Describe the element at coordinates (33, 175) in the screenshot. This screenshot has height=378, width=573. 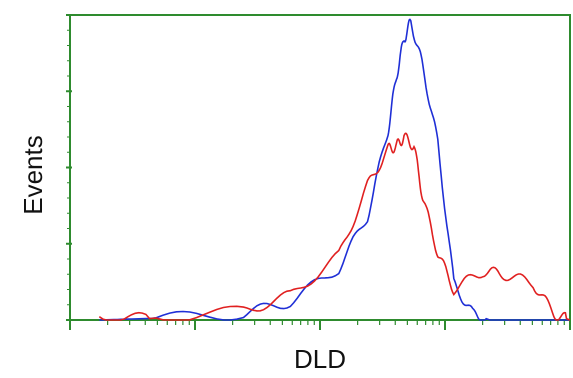
I see `y-axis-label: Events` at that location.